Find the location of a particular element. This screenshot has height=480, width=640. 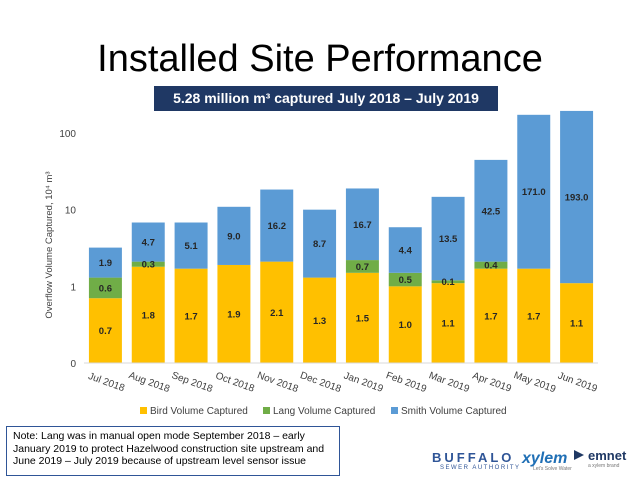

buffalo-logo-subtitle: SEWER AUTHORITY is located at coordinates (480, 468).